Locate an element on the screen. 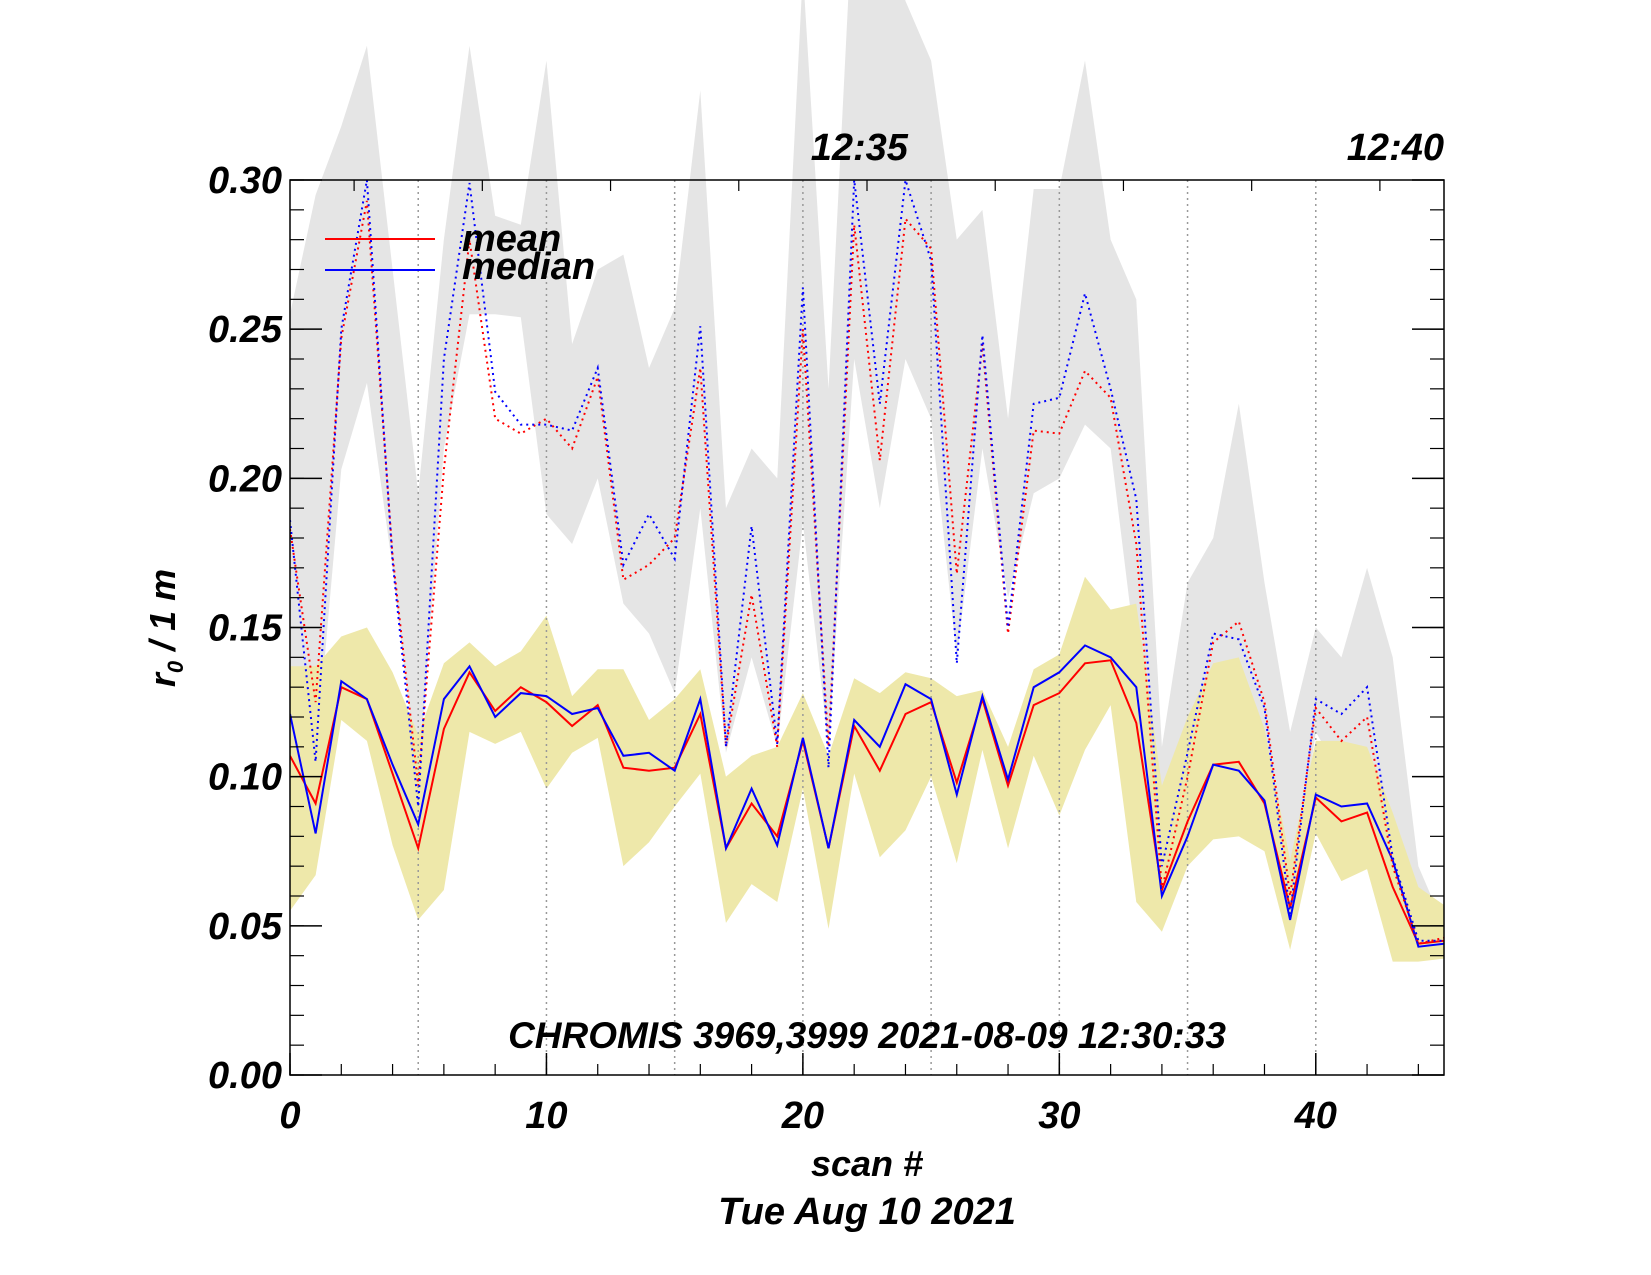  top-time-label: 12:40 is located at coordinates (1395, 148).